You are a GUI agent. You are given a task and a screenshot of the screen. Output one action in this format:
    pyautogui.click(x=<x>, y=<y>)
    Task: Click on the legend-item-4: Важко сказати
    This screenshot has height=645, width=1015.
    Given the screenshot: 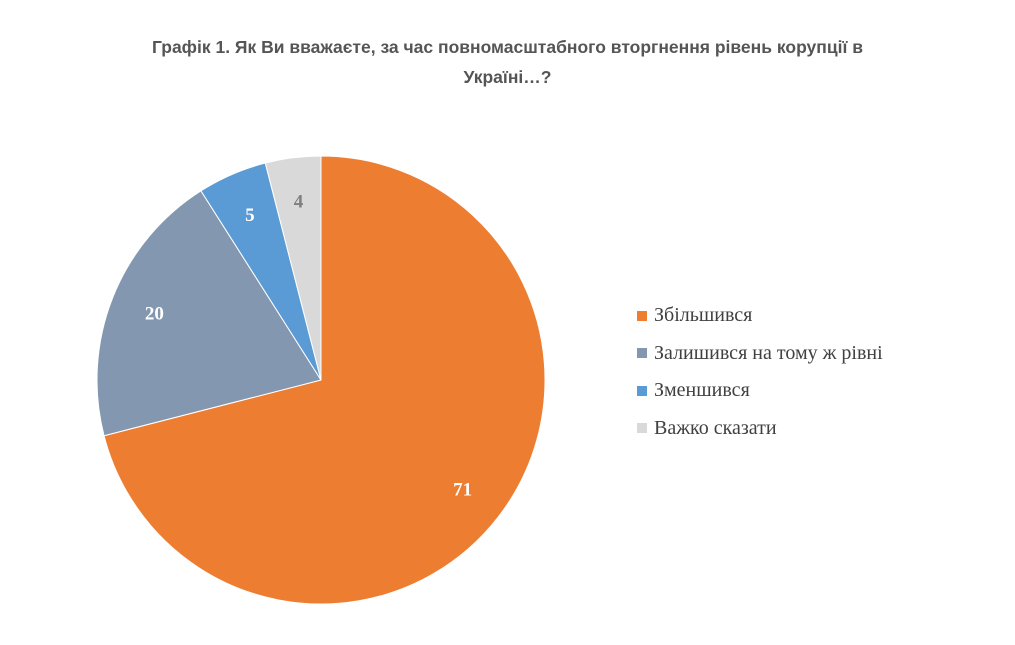 What is the action you would take?
    pyautogui.click(x=760, y=429)
    